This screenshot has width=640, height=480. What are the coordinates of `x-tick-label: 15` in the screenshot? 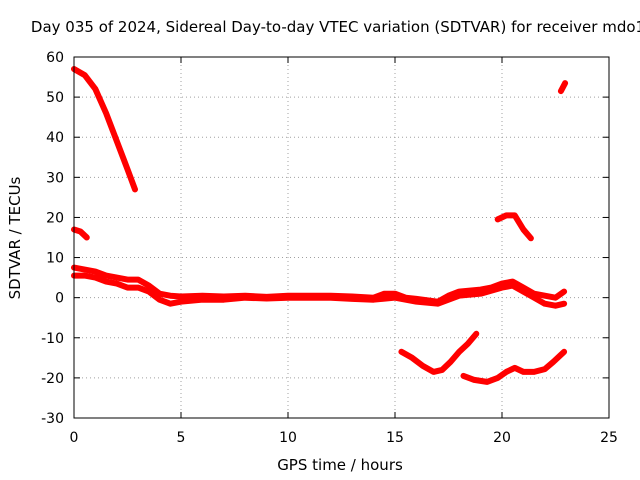 It's located at (395, 438).